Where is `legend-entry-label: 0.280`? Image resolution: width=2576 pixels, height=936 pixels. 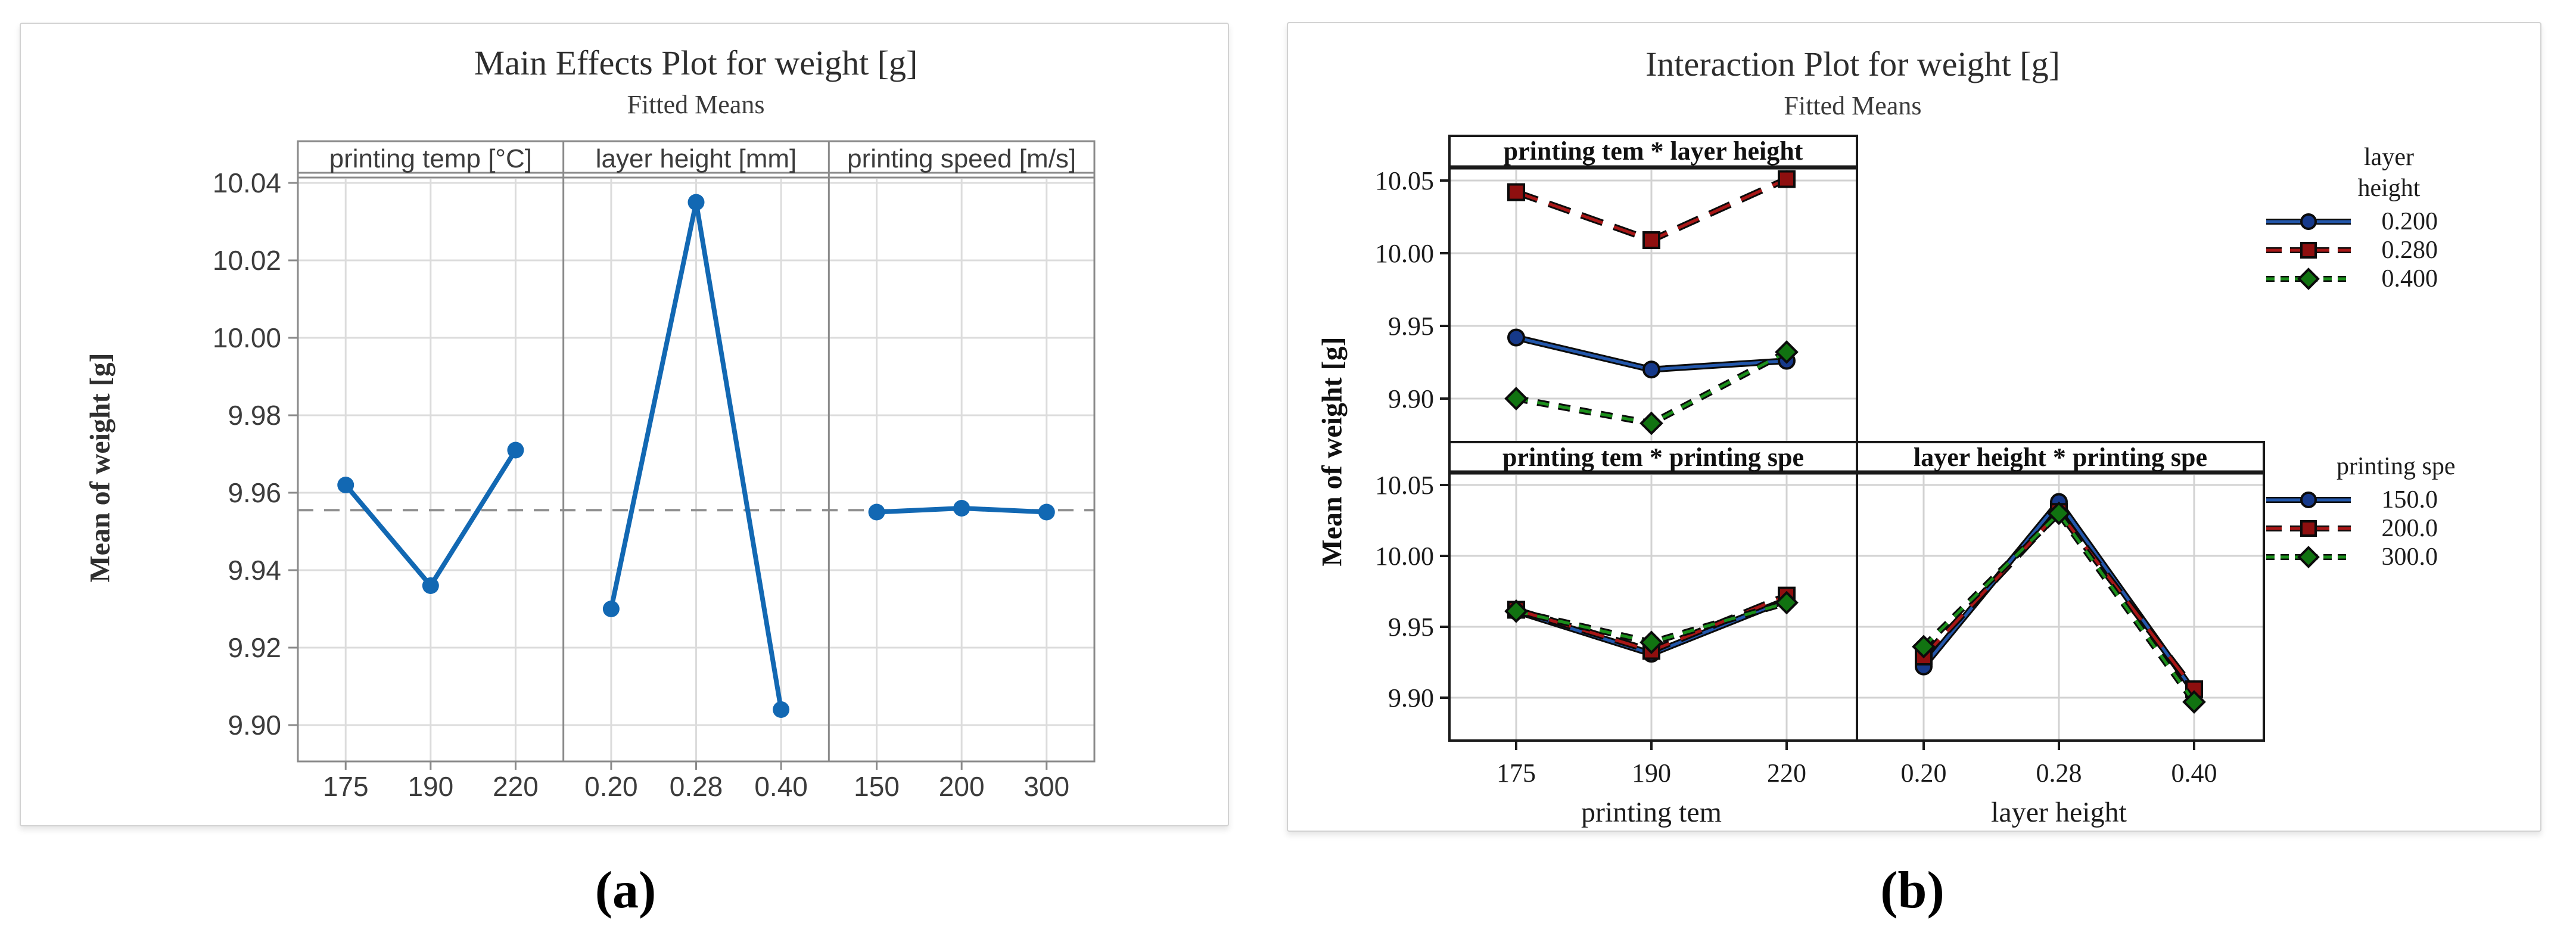 legend-entry-label: 0.280 is located at coordinates (2409, 250).